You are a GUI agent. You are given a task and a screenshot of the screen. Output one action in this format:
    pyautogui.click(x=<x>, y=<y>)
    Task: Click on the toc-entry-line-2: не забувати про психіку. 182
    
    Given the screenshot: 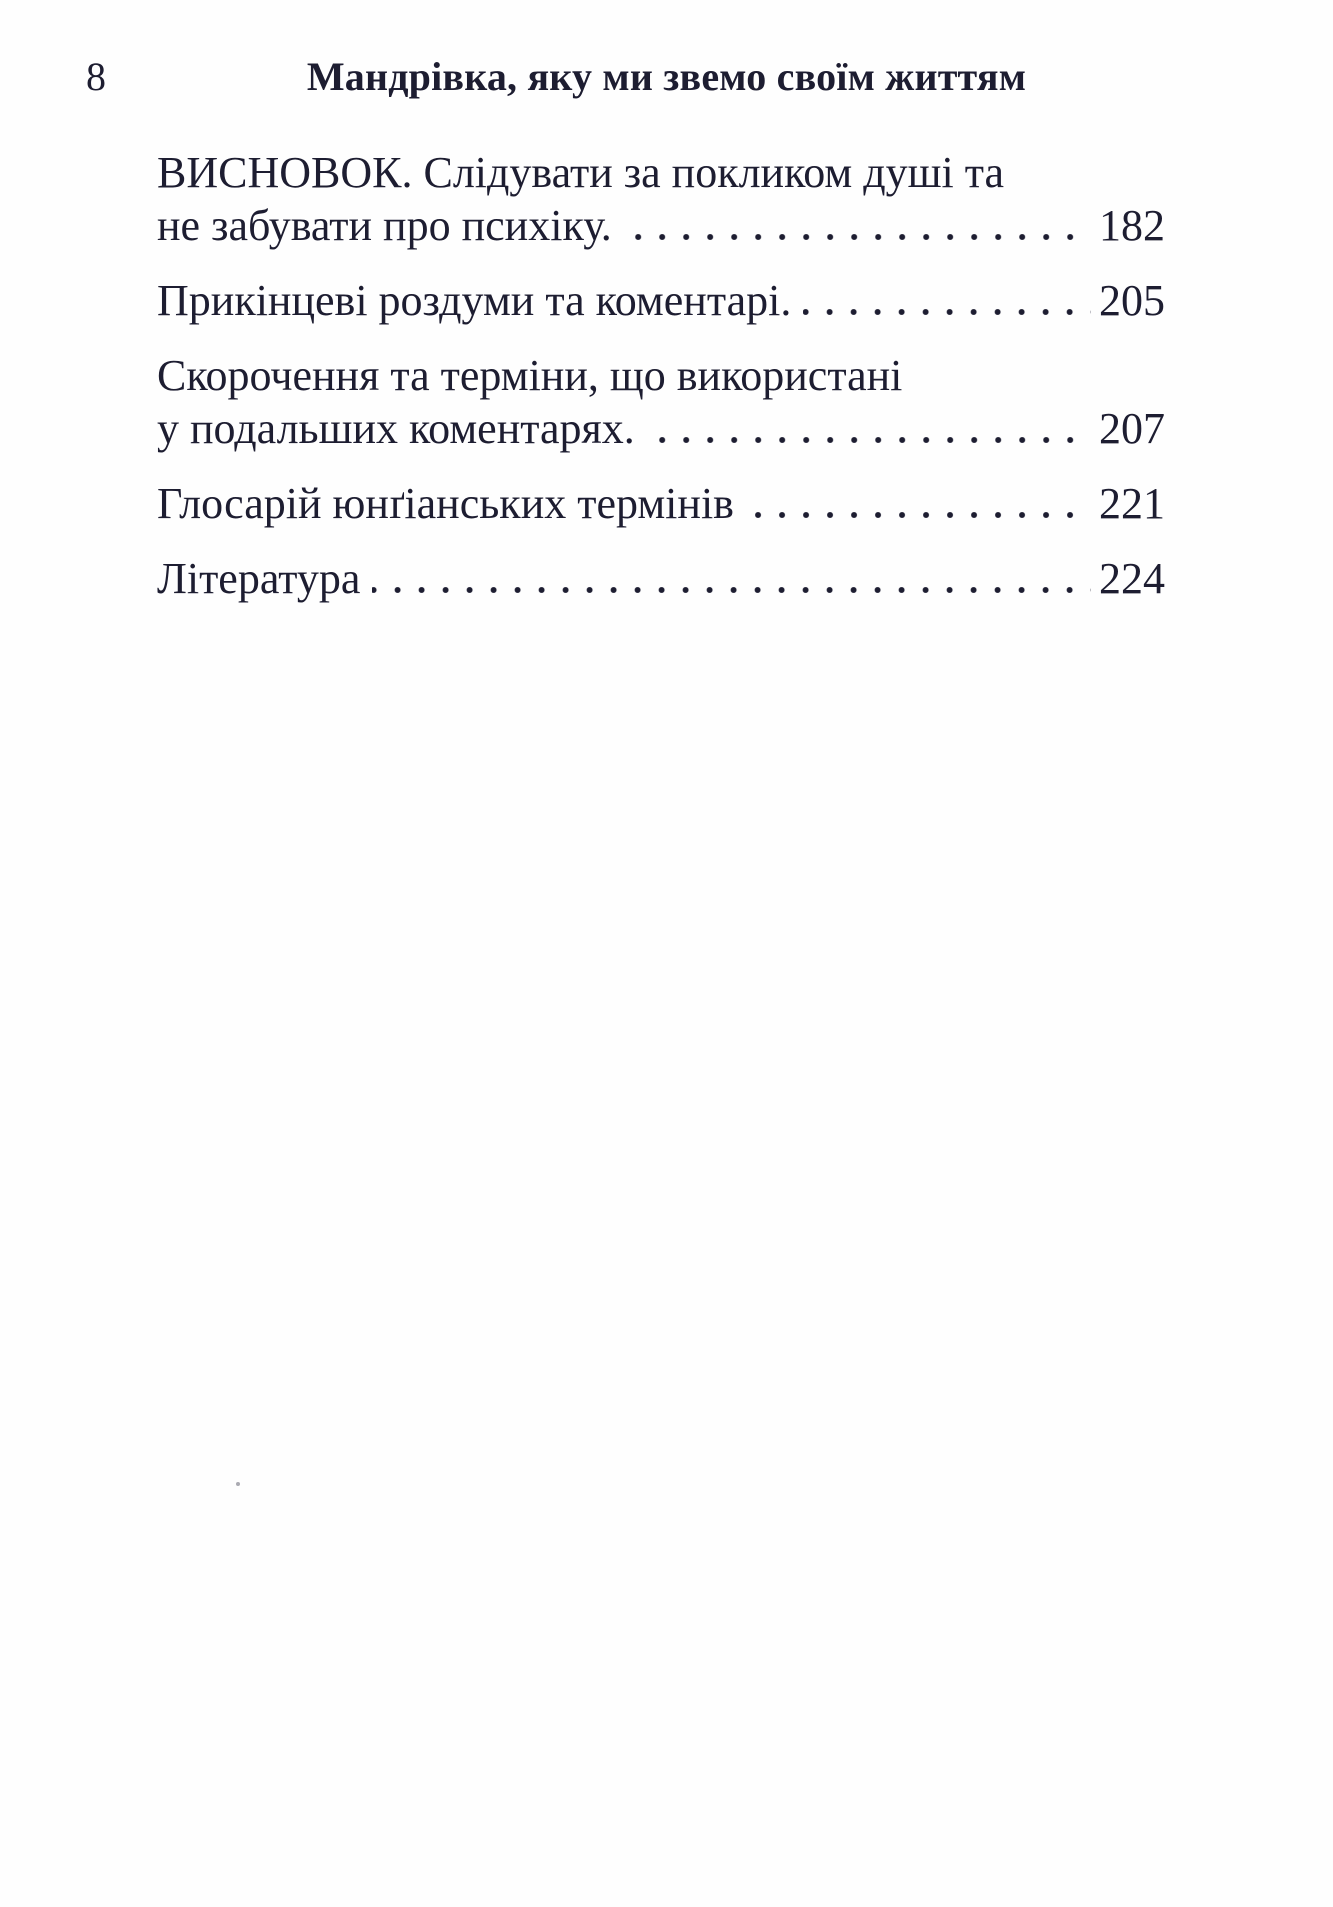 What is the action you would take?
    pyautogui.click(x=661, y=225)
    